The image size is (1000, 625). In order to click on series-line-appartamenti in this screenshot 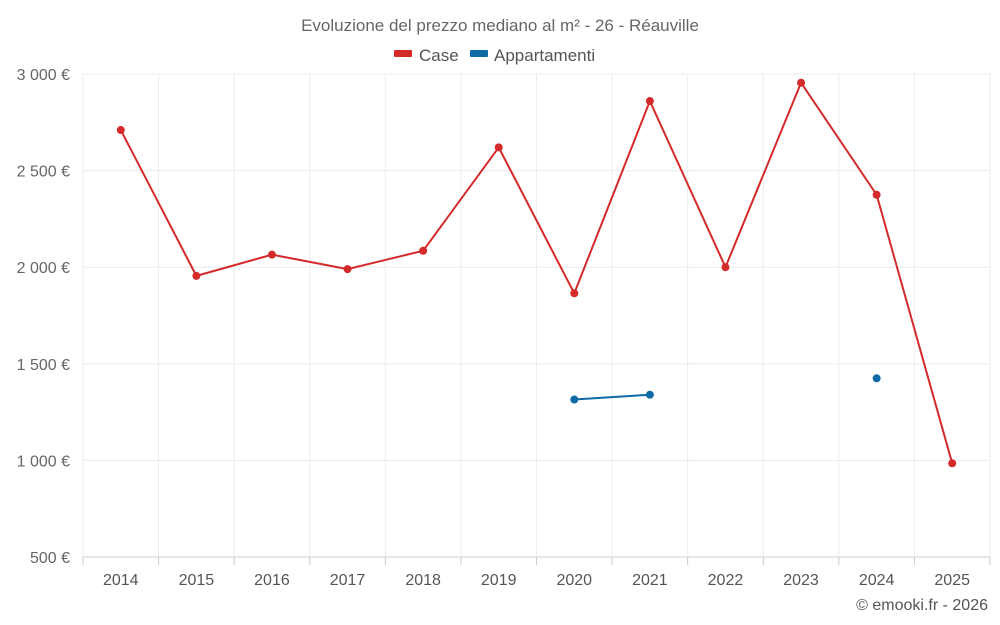, I will do `click(612, 397)`.